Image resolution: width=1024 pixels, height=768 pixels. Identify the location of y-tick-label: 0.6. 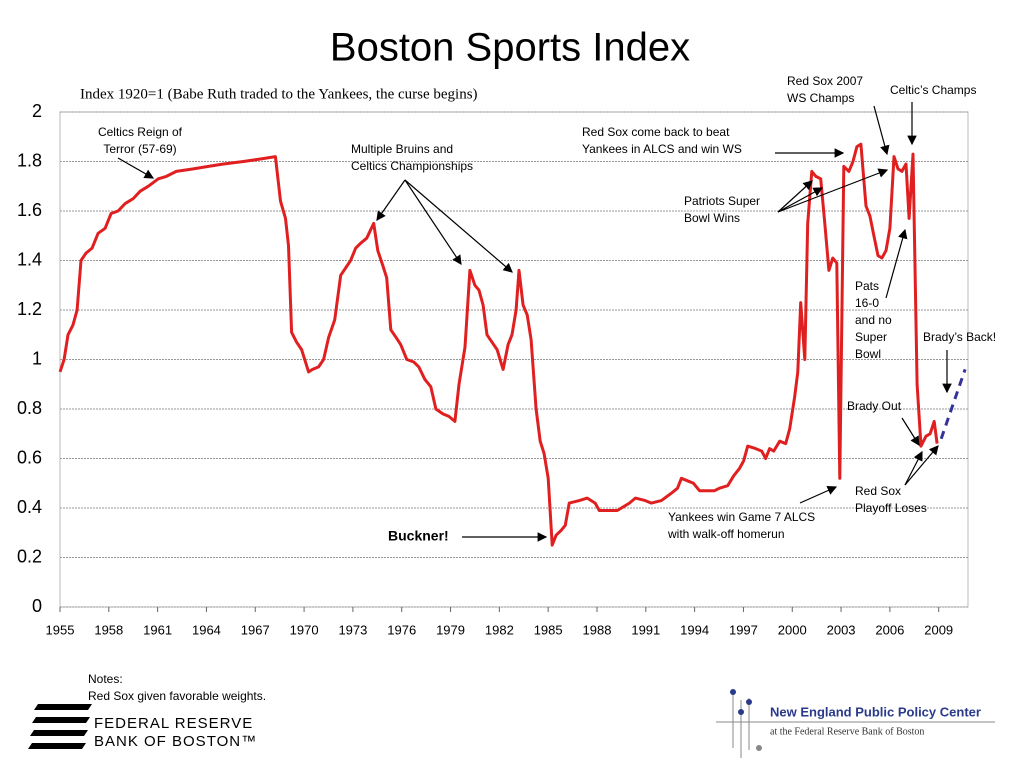
(29, 457).